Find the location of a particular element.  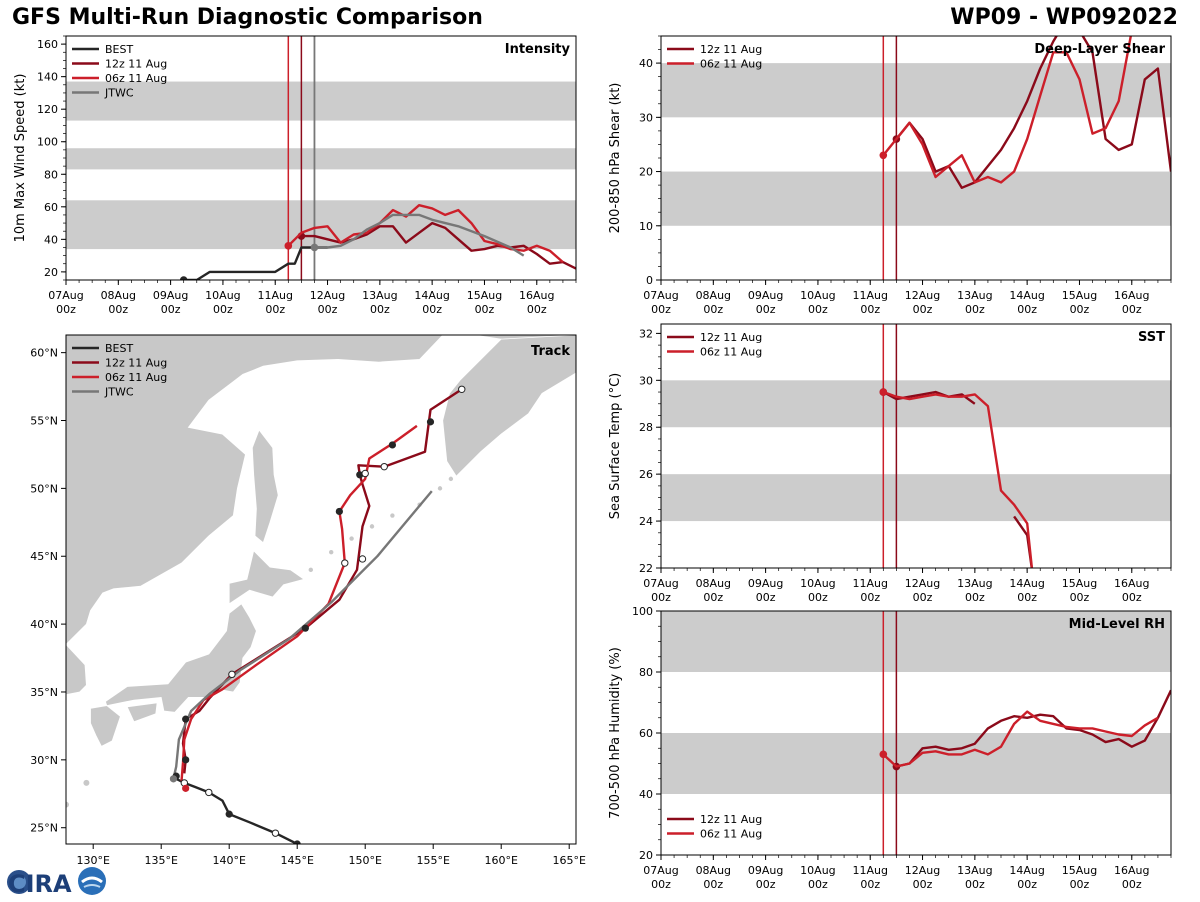

track-xtick-label: 135°E is located at coordinates (160, 860).